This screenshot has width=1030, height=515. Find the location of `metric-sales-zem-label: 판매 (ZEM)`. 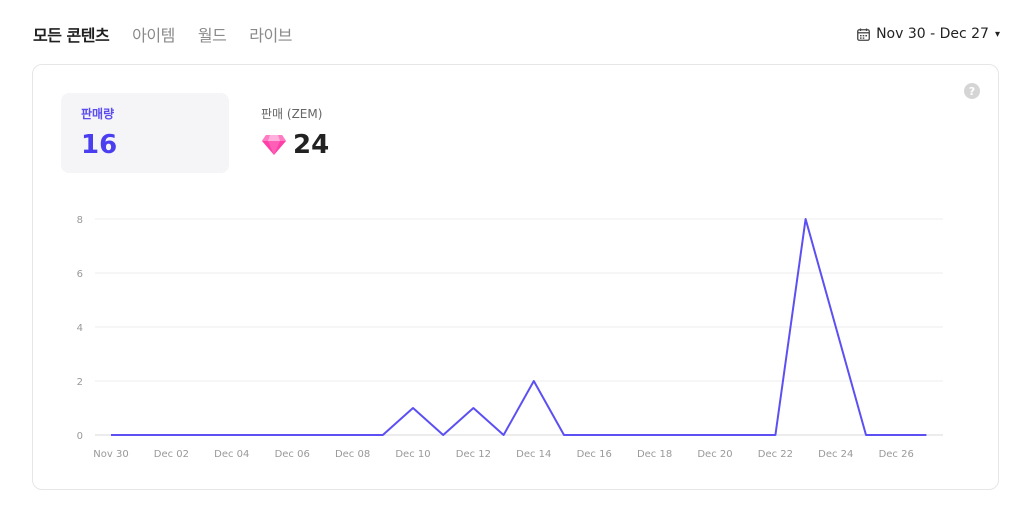

metric-sales-zem-label: 판매 (ZEM) is located at coordinates (292, 114).